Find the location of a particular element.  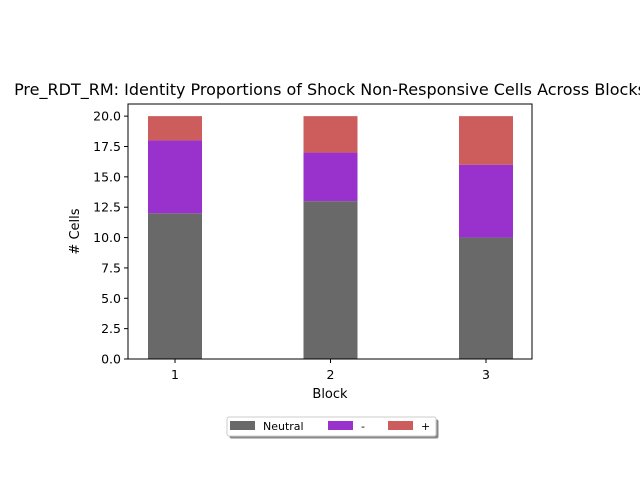

bar-block1-series2 is located at coordinates (175, 128).